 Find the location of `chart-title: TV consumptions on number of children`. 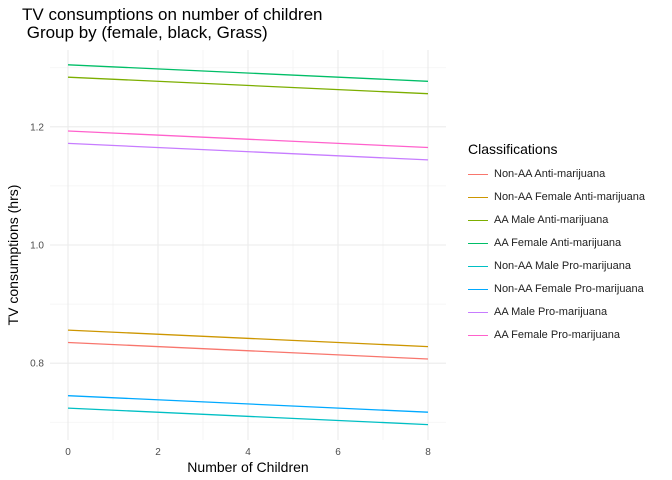

chart-title: TV consumptions on number of children is located at coordinates (172, 14).